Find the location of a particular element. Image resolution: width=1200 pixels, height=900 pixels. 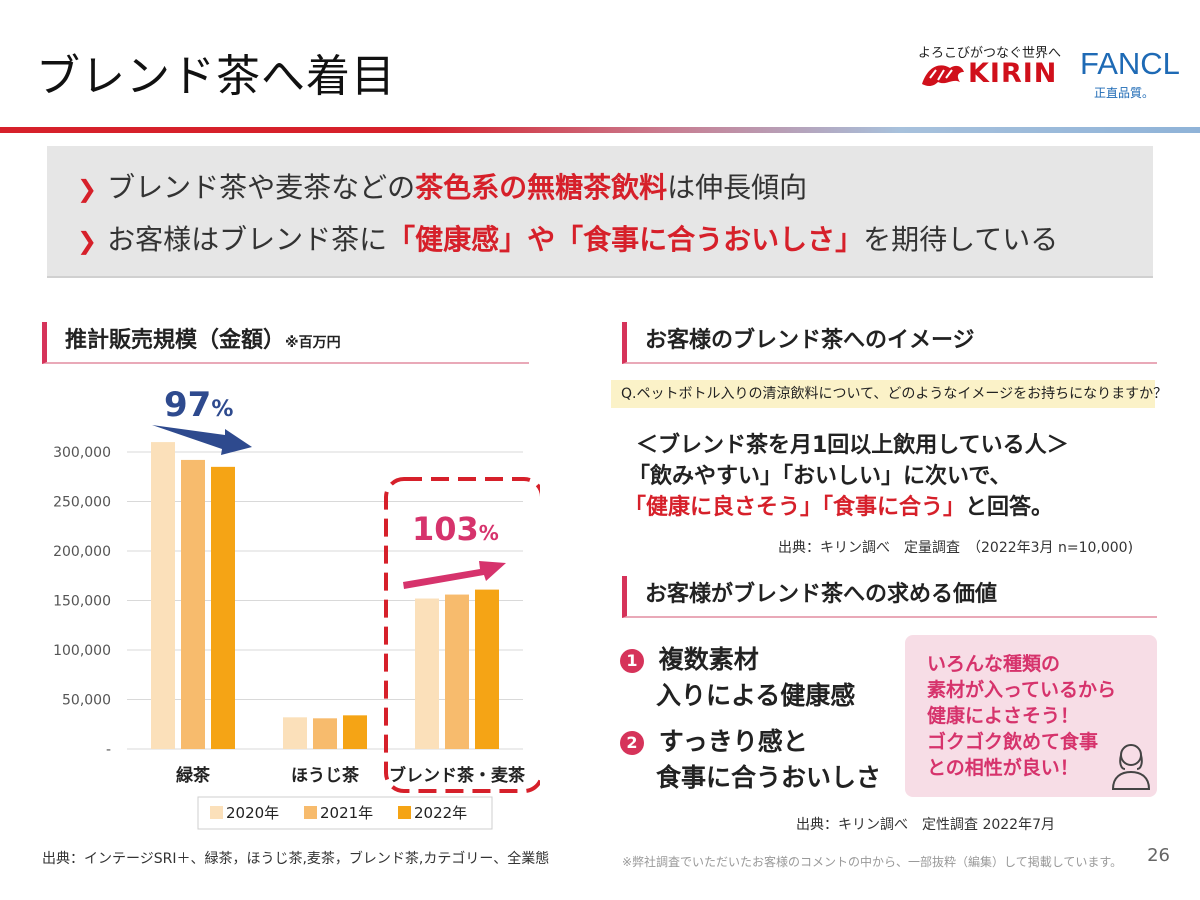

survey-question: Q.ペットボトル入りの清涼飲料について、どのようなイメージをお持ちになりますか？ is located at coordinates (889, 394).